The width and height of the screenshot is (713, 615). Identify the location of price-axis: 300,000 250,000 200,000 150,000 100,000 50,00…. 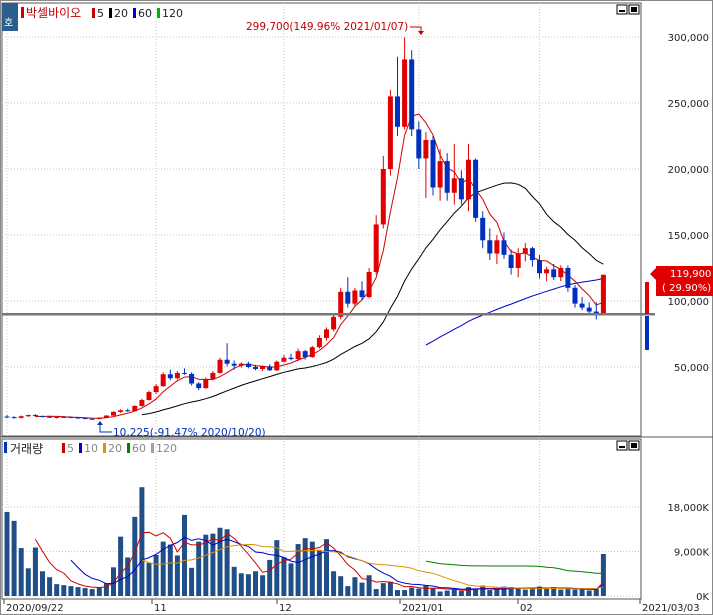
(688, 203).